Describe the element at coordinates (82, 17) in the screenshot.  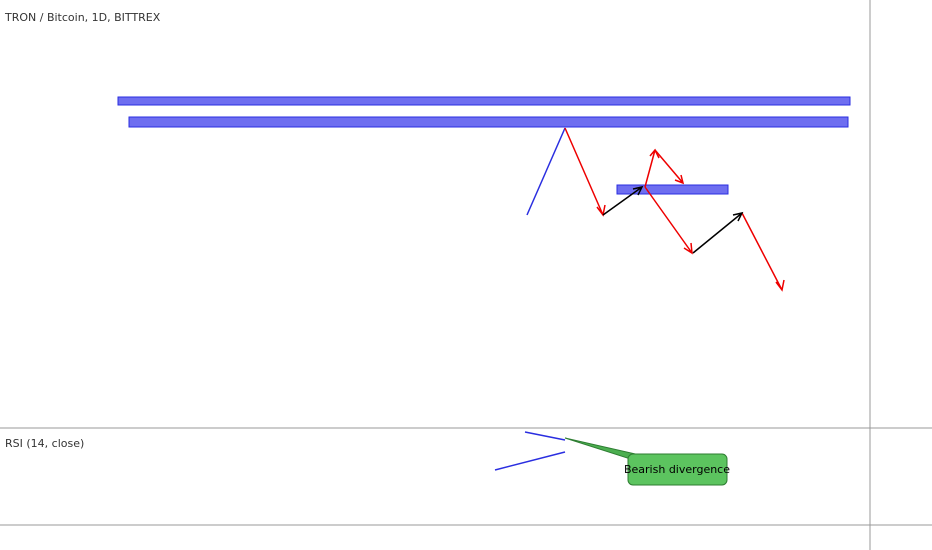
I see `chart-title: TRON / Bitcoin, 1D, BITTREX` at that location.